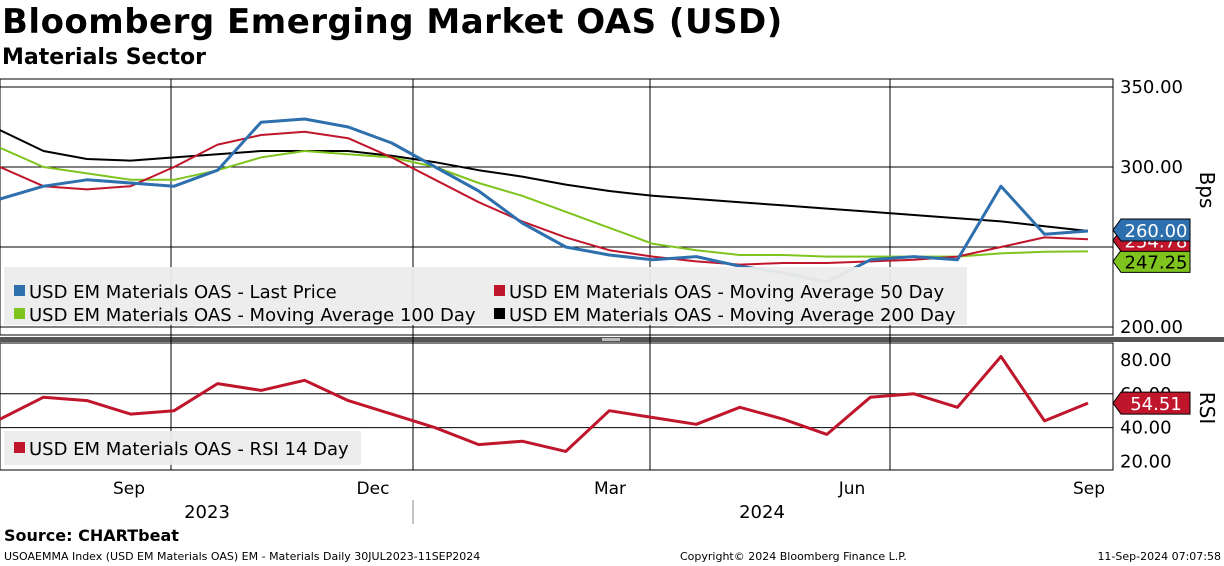 This screenshot has width=1224, height=566. What do you see at coordinates (1146, 428) in the screenshot?
I see `rsi-y-tick-40: 40.00` at bounding box center [1146, 428].